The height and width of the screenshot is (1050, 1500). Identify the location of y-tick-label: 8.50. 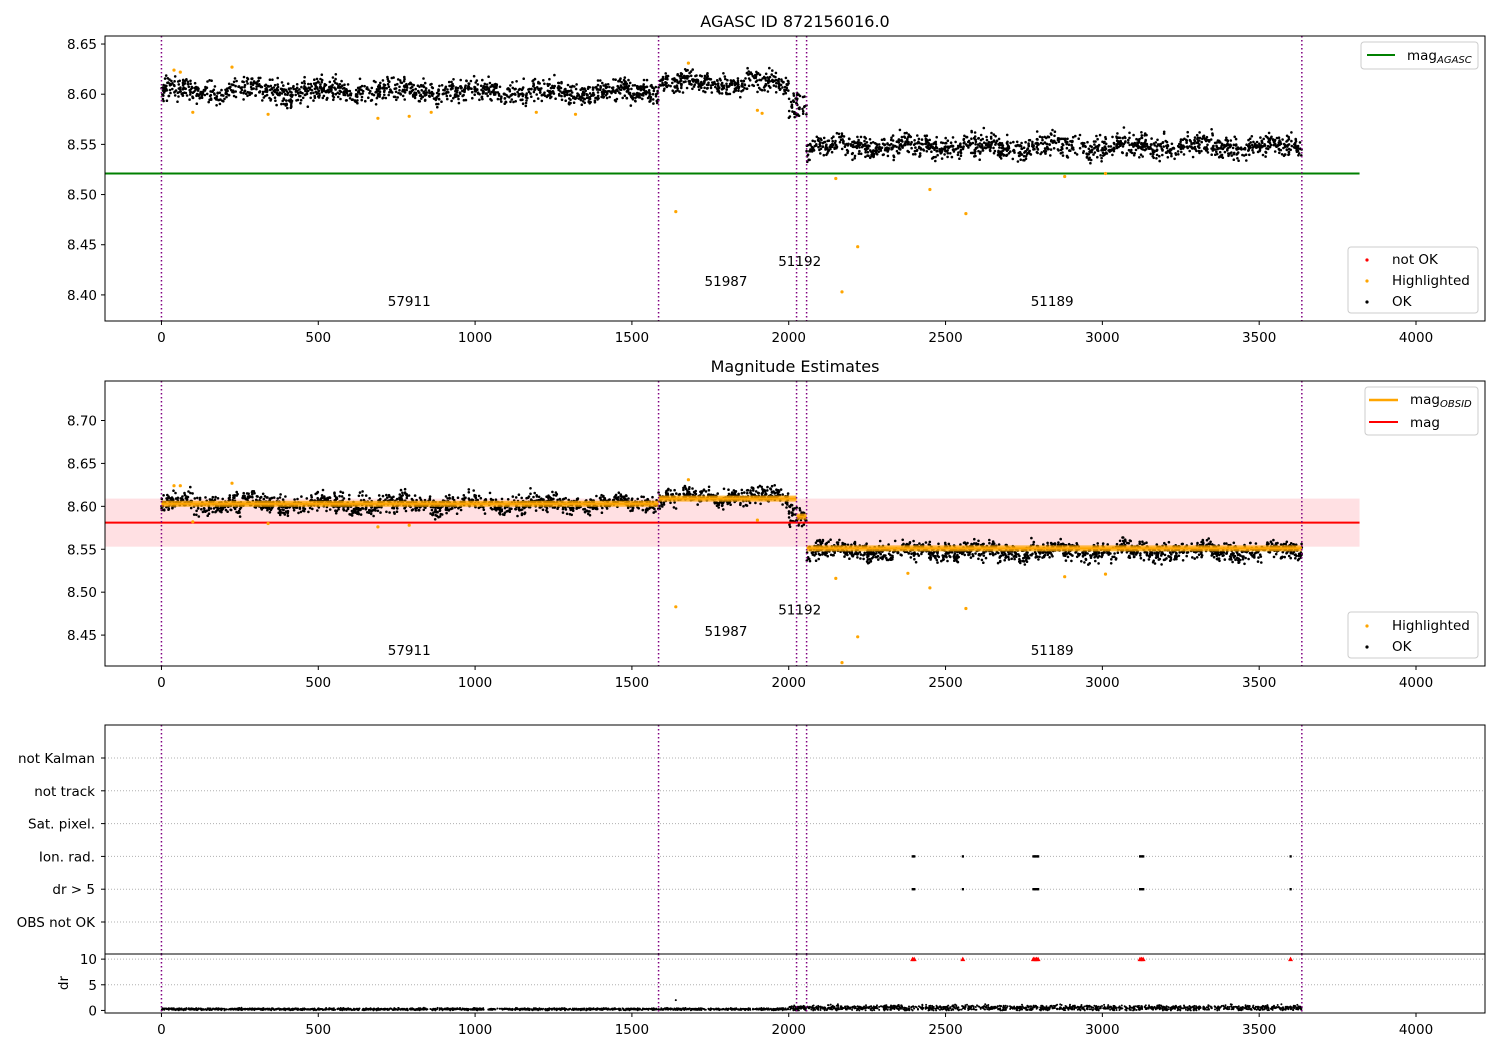
(82, 196).